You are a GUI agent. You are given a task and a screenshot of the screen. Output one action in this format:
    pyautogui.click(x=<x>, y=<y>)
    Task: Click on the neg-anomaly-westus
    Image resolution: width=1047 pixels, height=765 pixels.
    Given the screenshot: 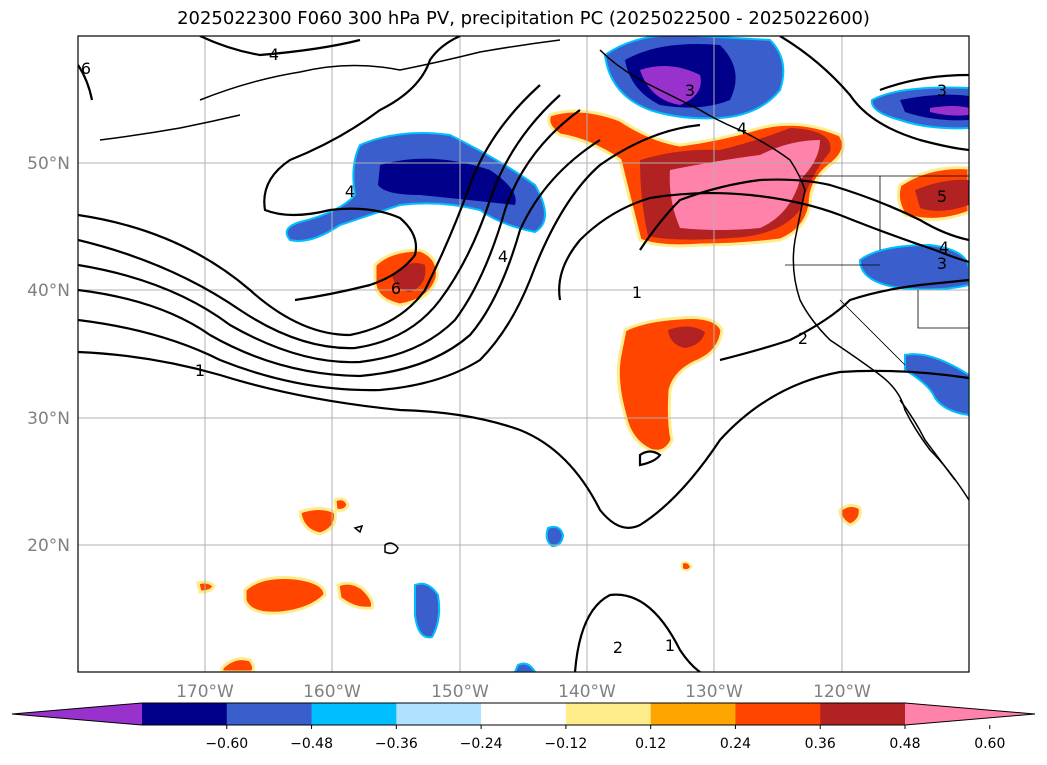 What is the action you would take?
    pyautogui.click(x=913, y=267)
    